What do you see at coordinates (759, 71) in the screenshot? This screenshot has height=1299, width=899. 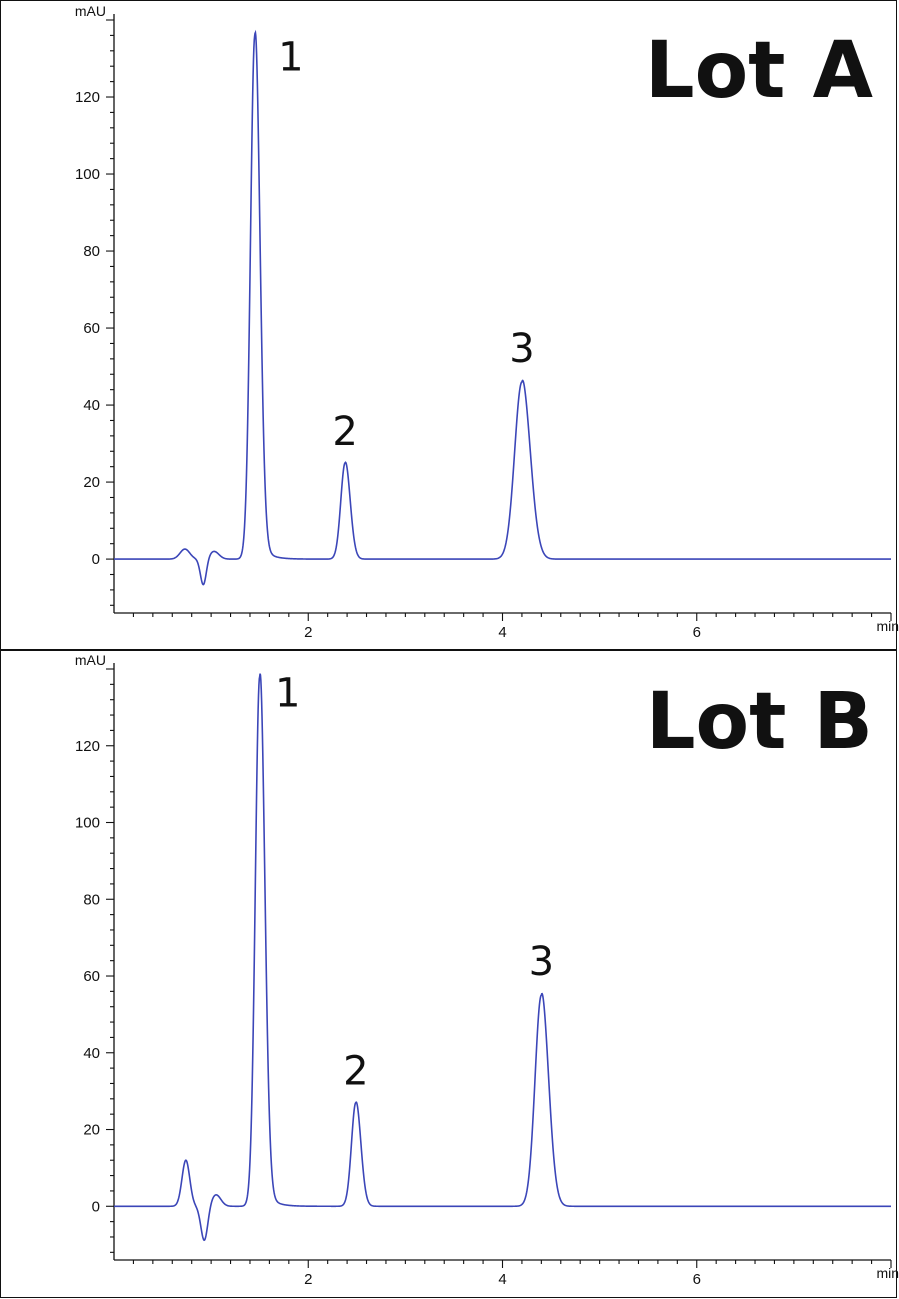 I see `chart-title: Lot A` at bounding box center [759, 71].